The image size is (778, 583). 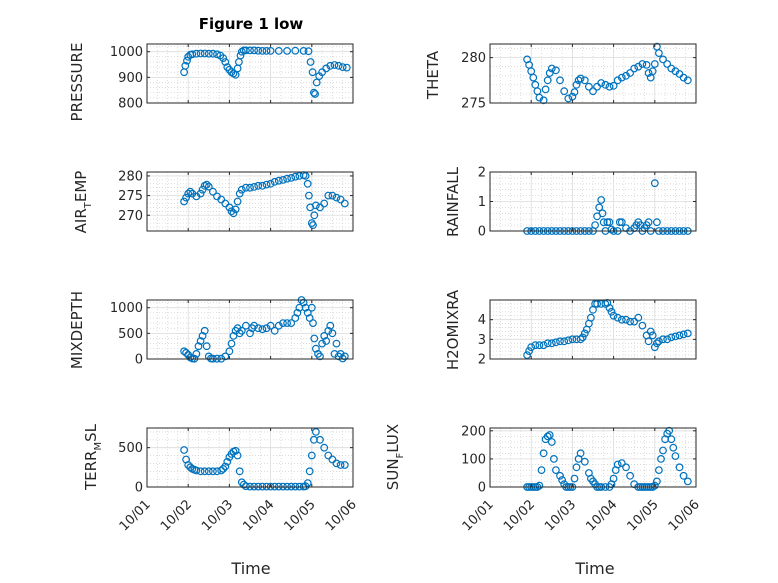 What do you see at coordinates (601, 515) in the screenshot?
I see `x-tick-label: 10/04` at bounding box center [601, 515].